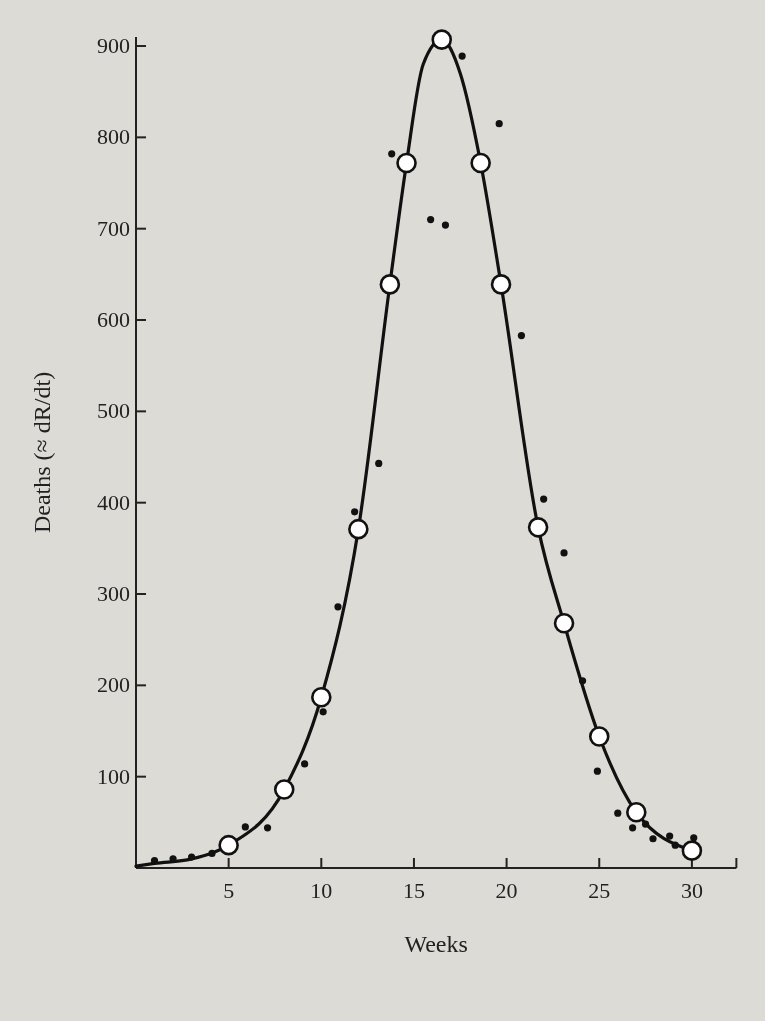 Image resolution: width=765 pixels, height=1021 pixels. What do you see at coordinates (113, 502) in the screenshot?
I see `y-tick-label: 400` at bounding box center [113, 502].